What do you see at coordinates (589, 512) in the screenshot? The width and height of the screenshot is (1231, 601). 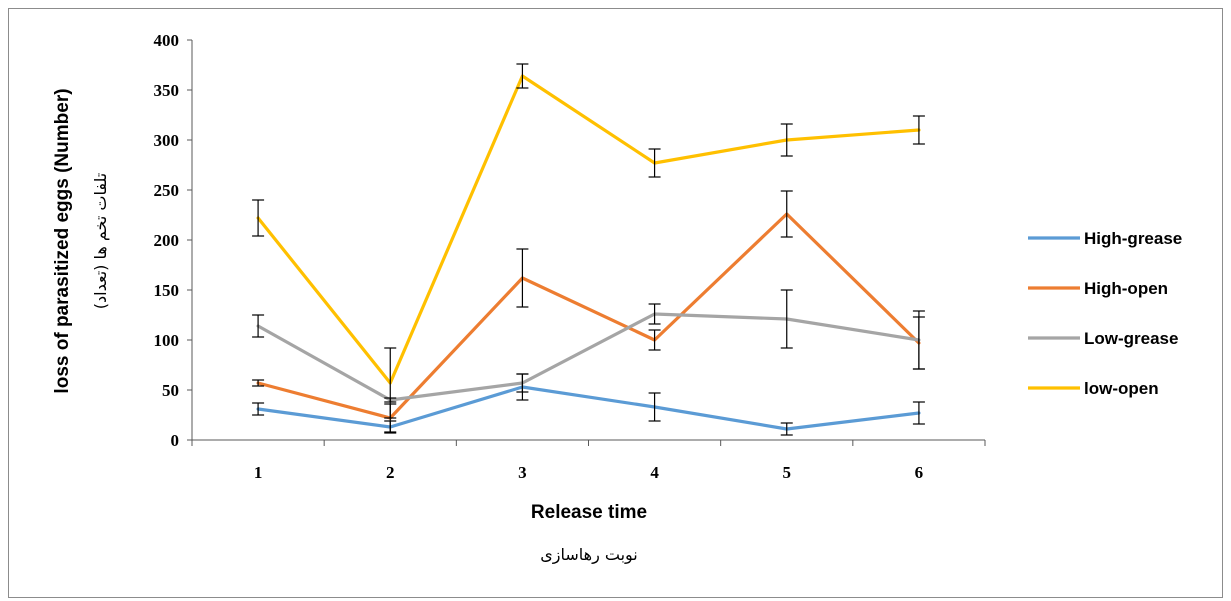 I see `x-axis-title: Release time` at bounding box center [589, 512].